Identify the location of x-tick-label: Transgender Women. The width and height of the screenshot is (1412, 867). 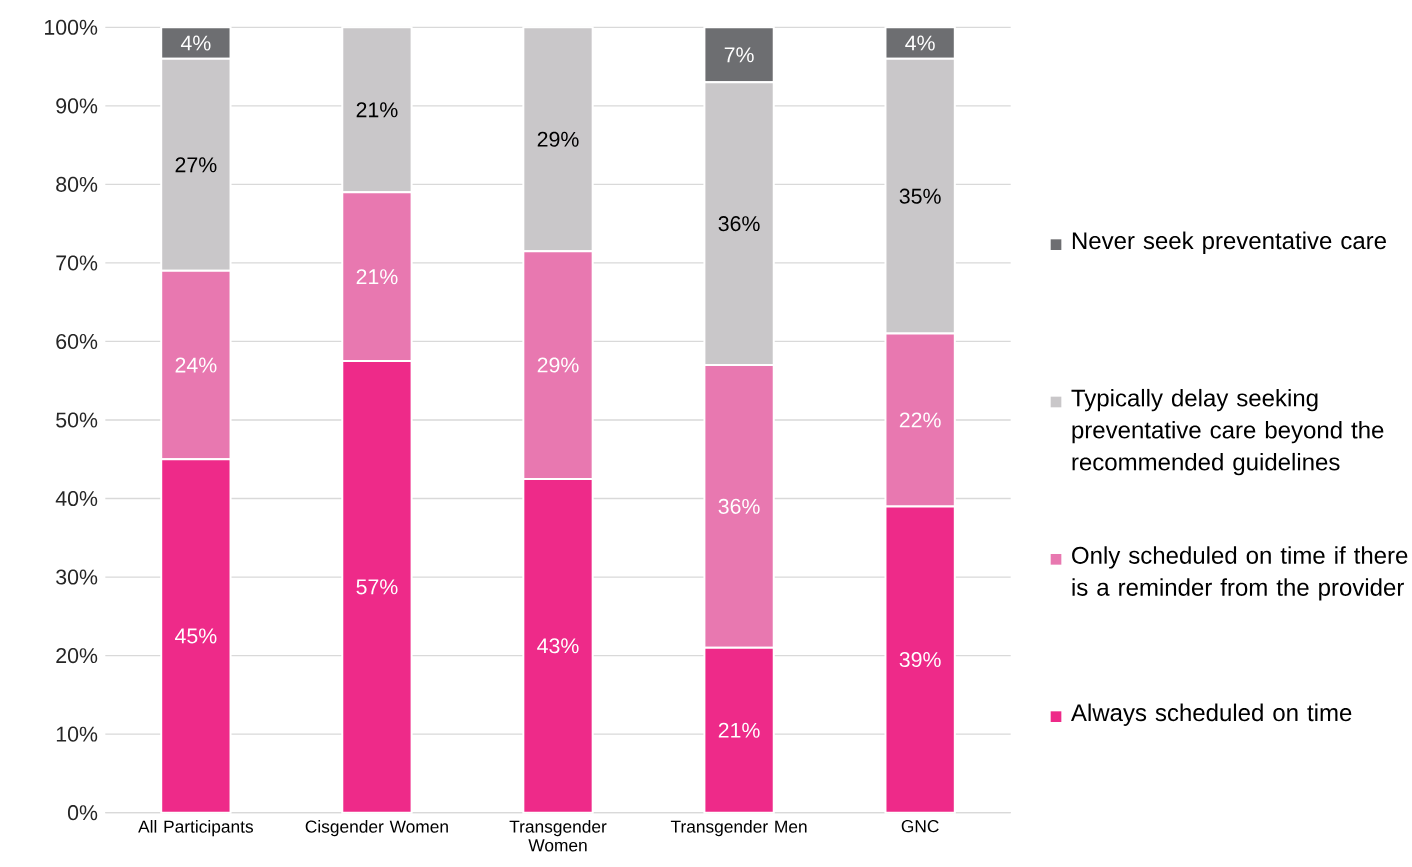
(558, 836).